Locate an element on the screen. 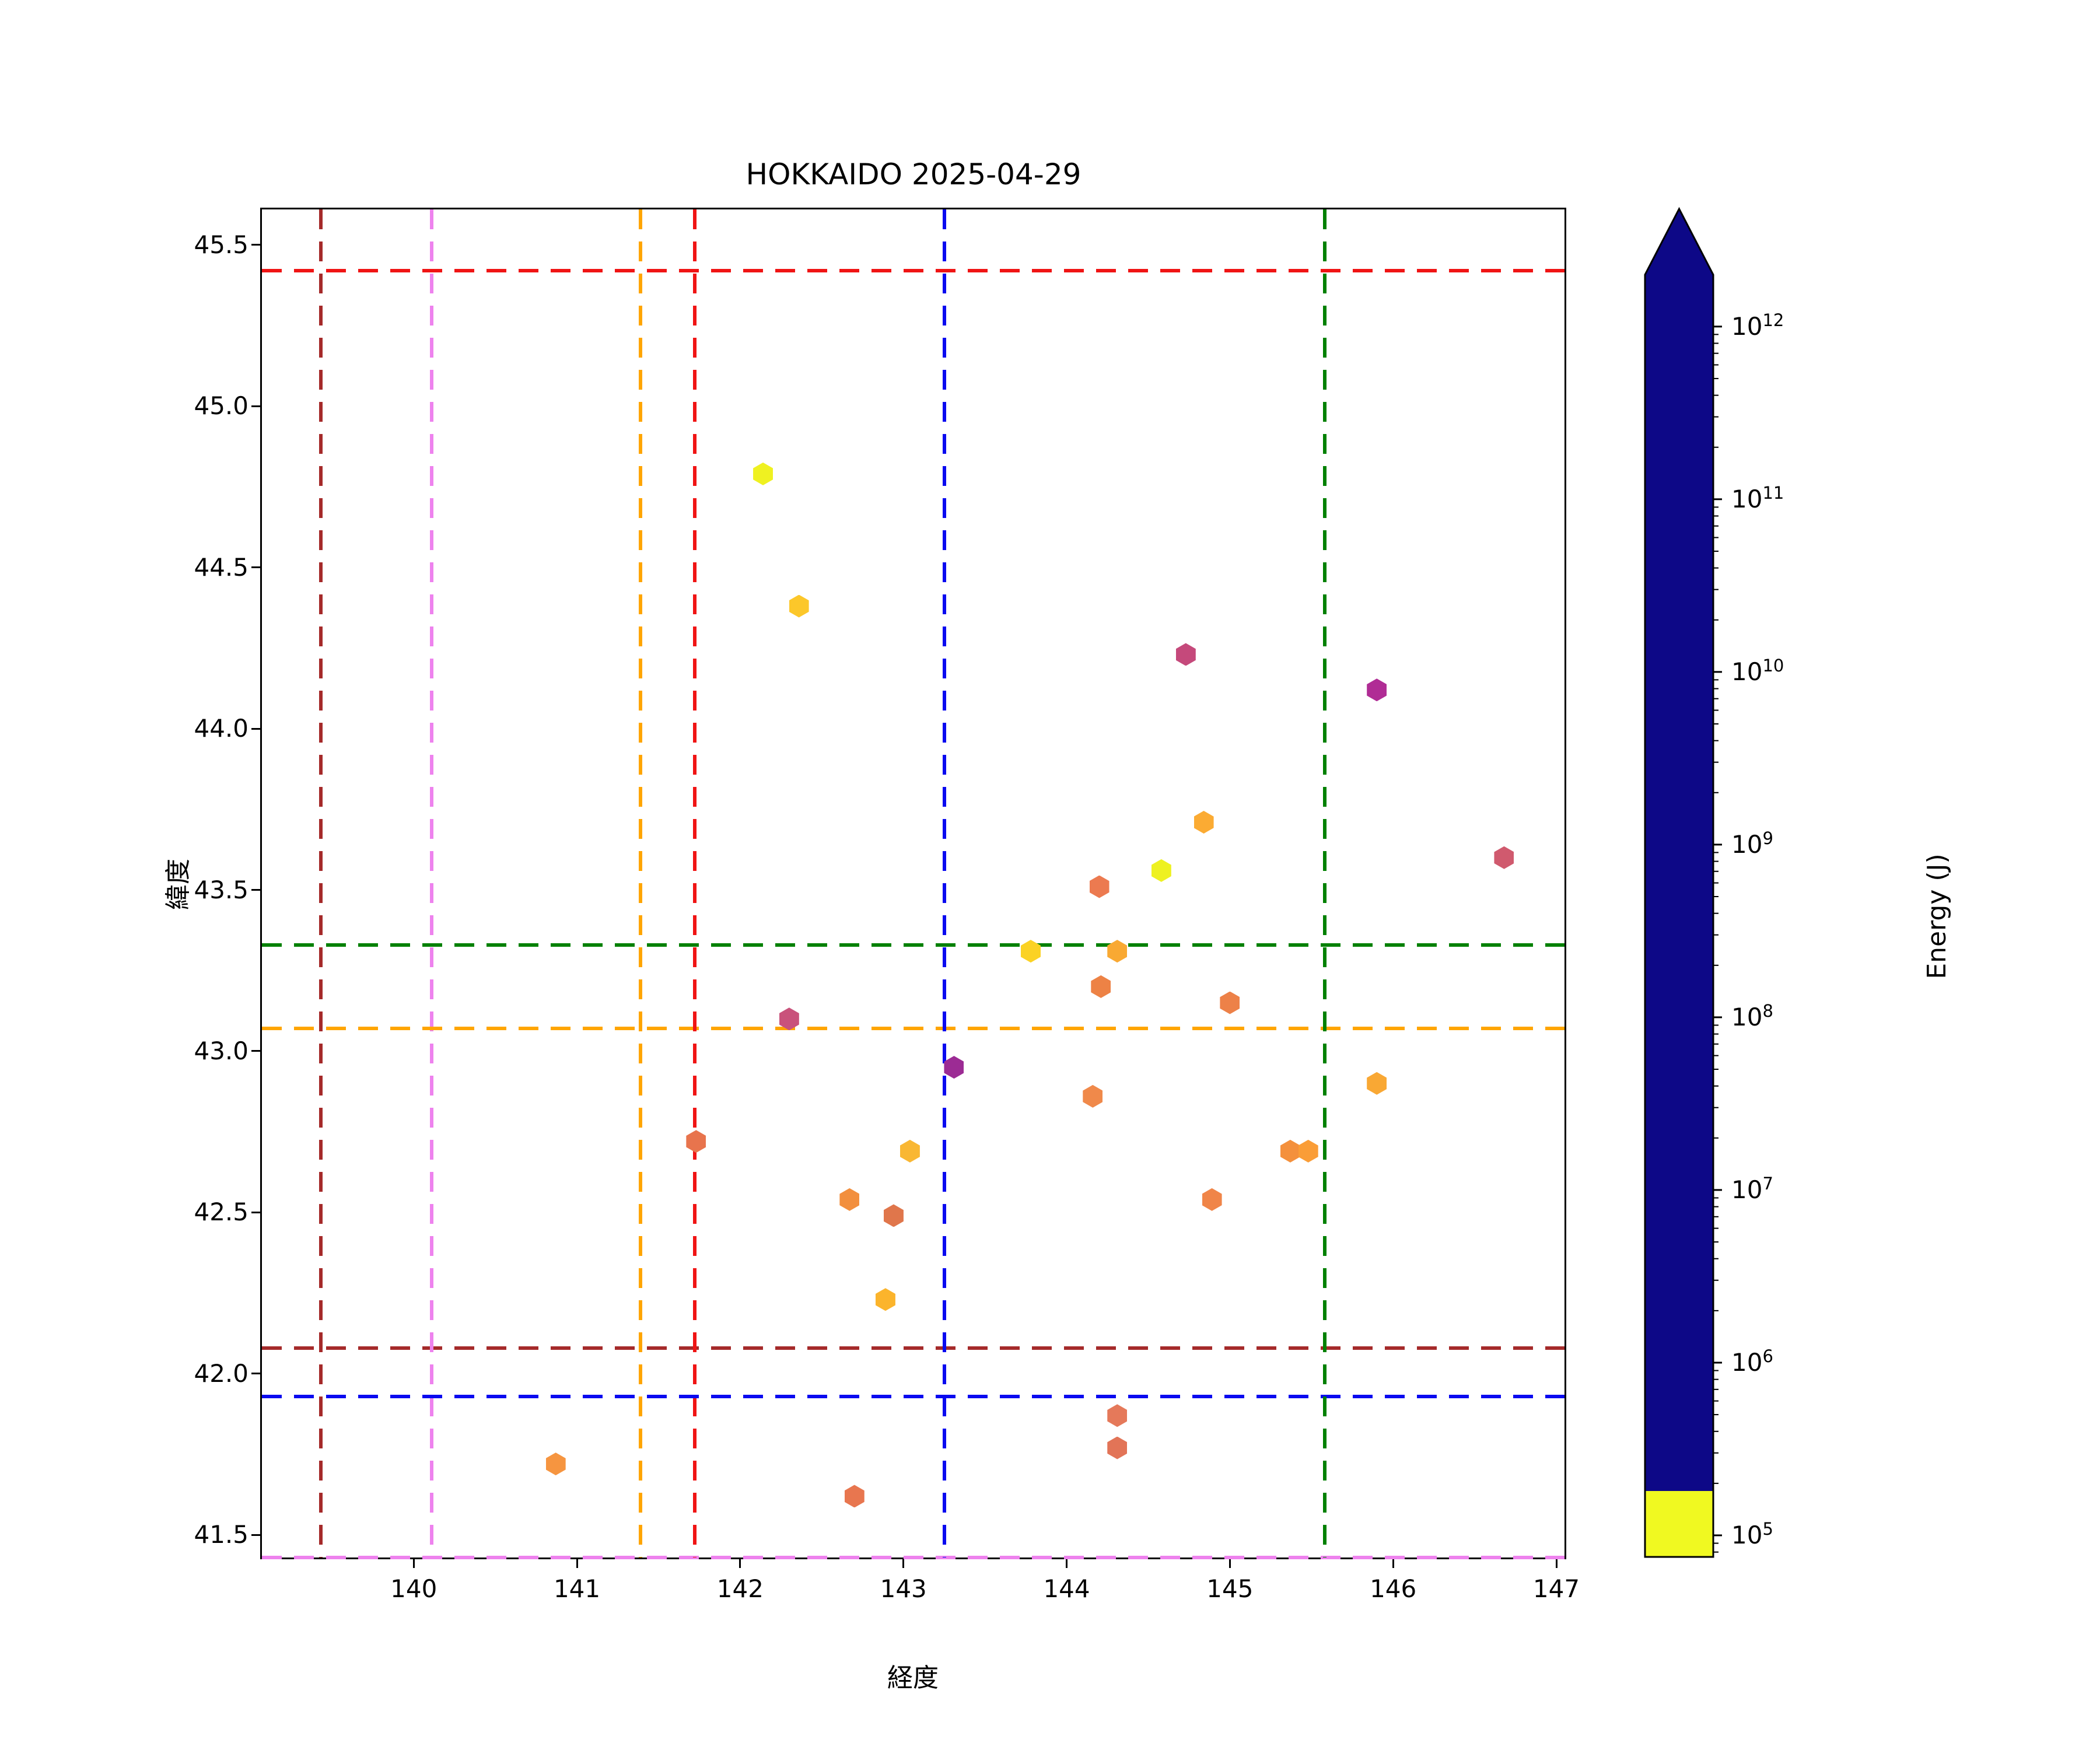 The image size is (2100, 1750). colorbar is located at coordinates (1683, 882).